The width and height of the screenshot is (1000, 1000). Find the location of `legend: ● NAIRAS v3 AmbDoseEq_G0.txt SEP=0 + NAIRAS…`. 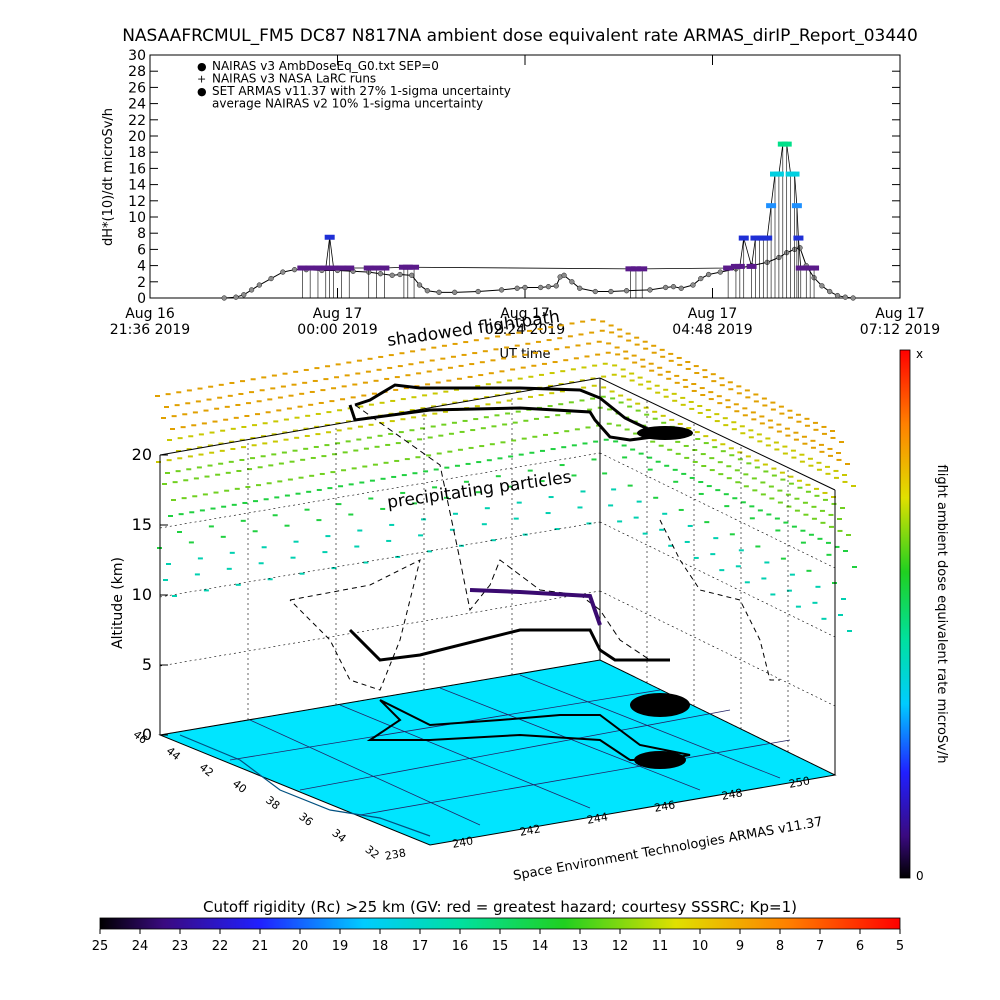

legend: ● NAIRAS v3 AmbDoseEq_G0.txt SEP=0 + NAIRAS… is located at coordinates (354, 85).